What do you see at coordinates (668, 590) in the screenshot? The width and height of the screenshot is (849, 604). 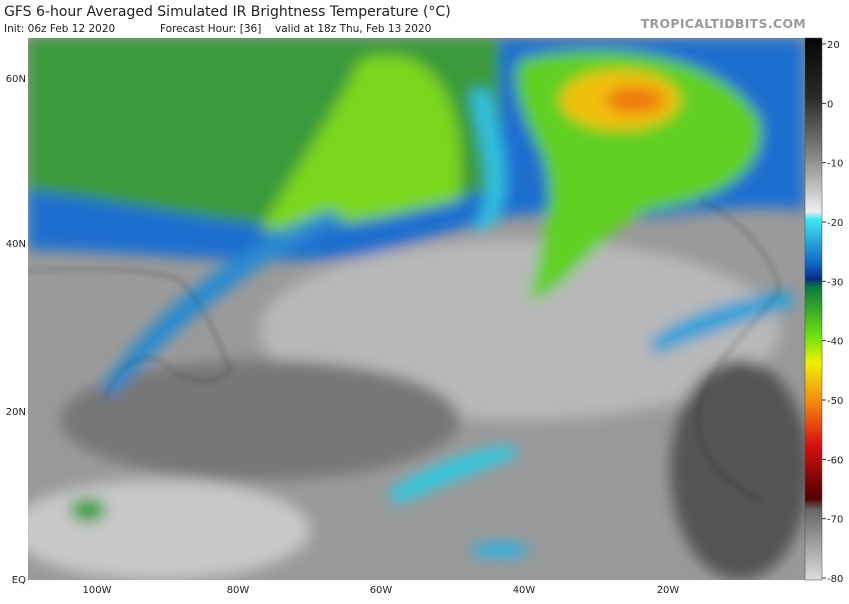 I see `longitude-label: 20W` at bounding box center [668, 590].